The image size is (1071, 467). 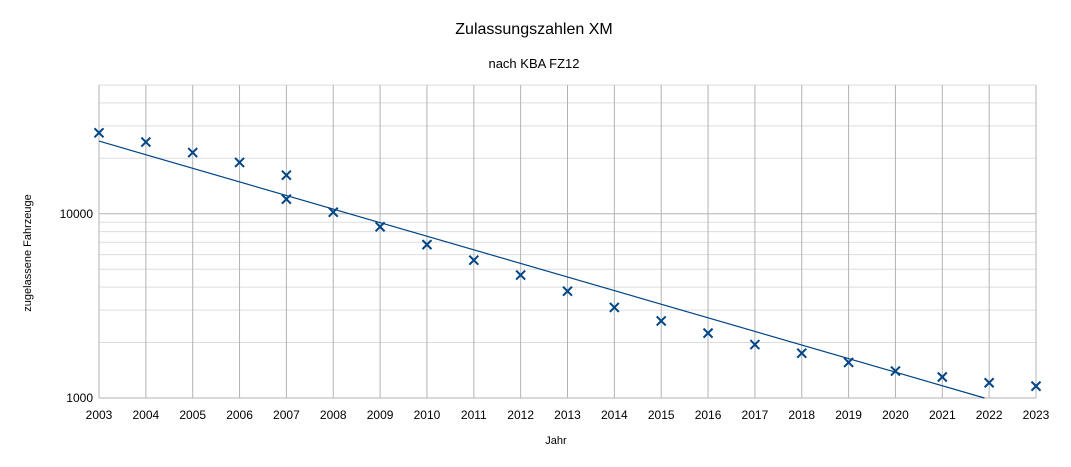 I want to click on x-tick-label: 2017, so click(x=755, y=415).